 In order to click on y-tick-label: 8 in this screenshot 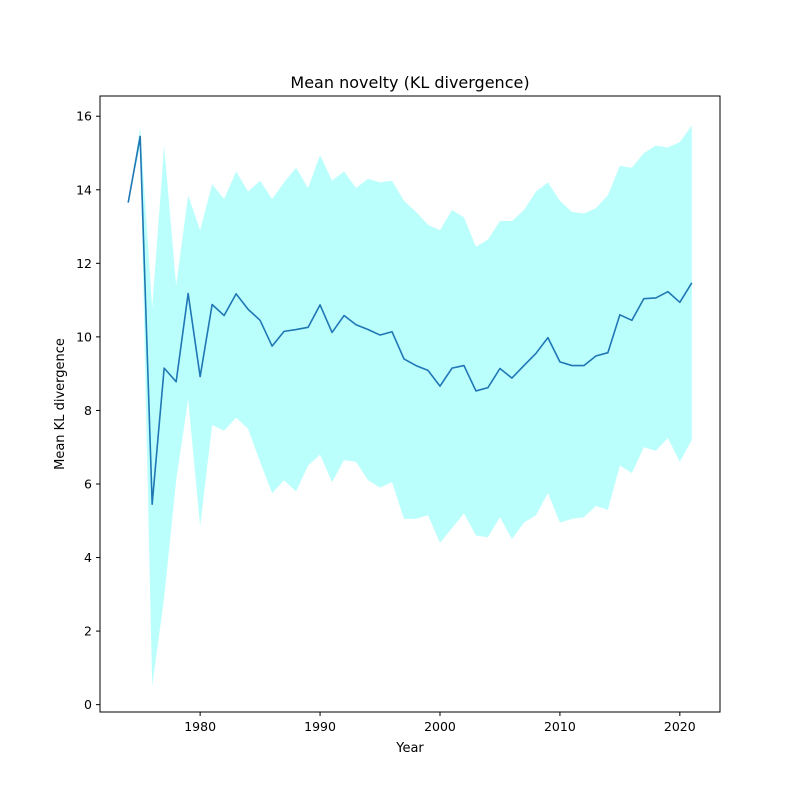, I will do `click(88, 410)`.